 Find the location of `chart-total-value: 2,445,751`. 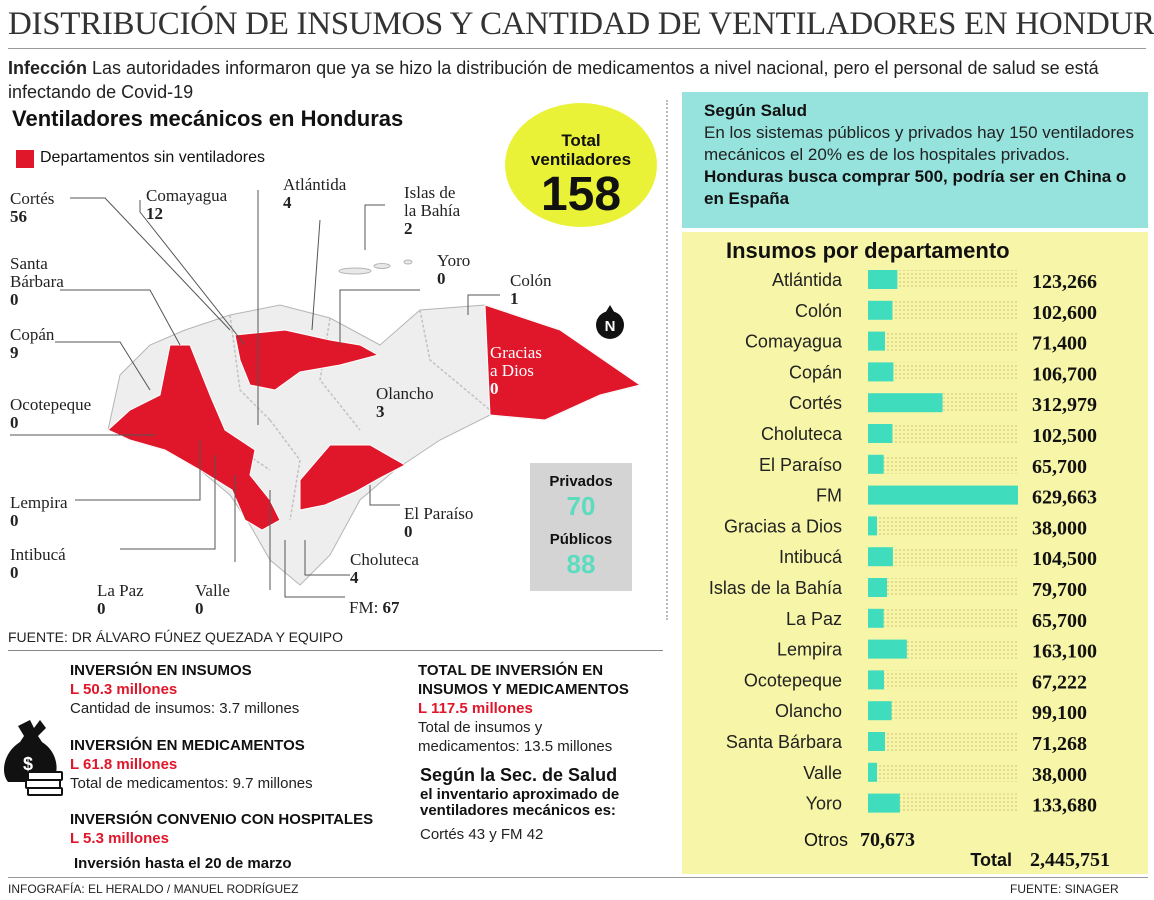

chart-total-value: 2,445,751 is located at coordinates (1070, 860).